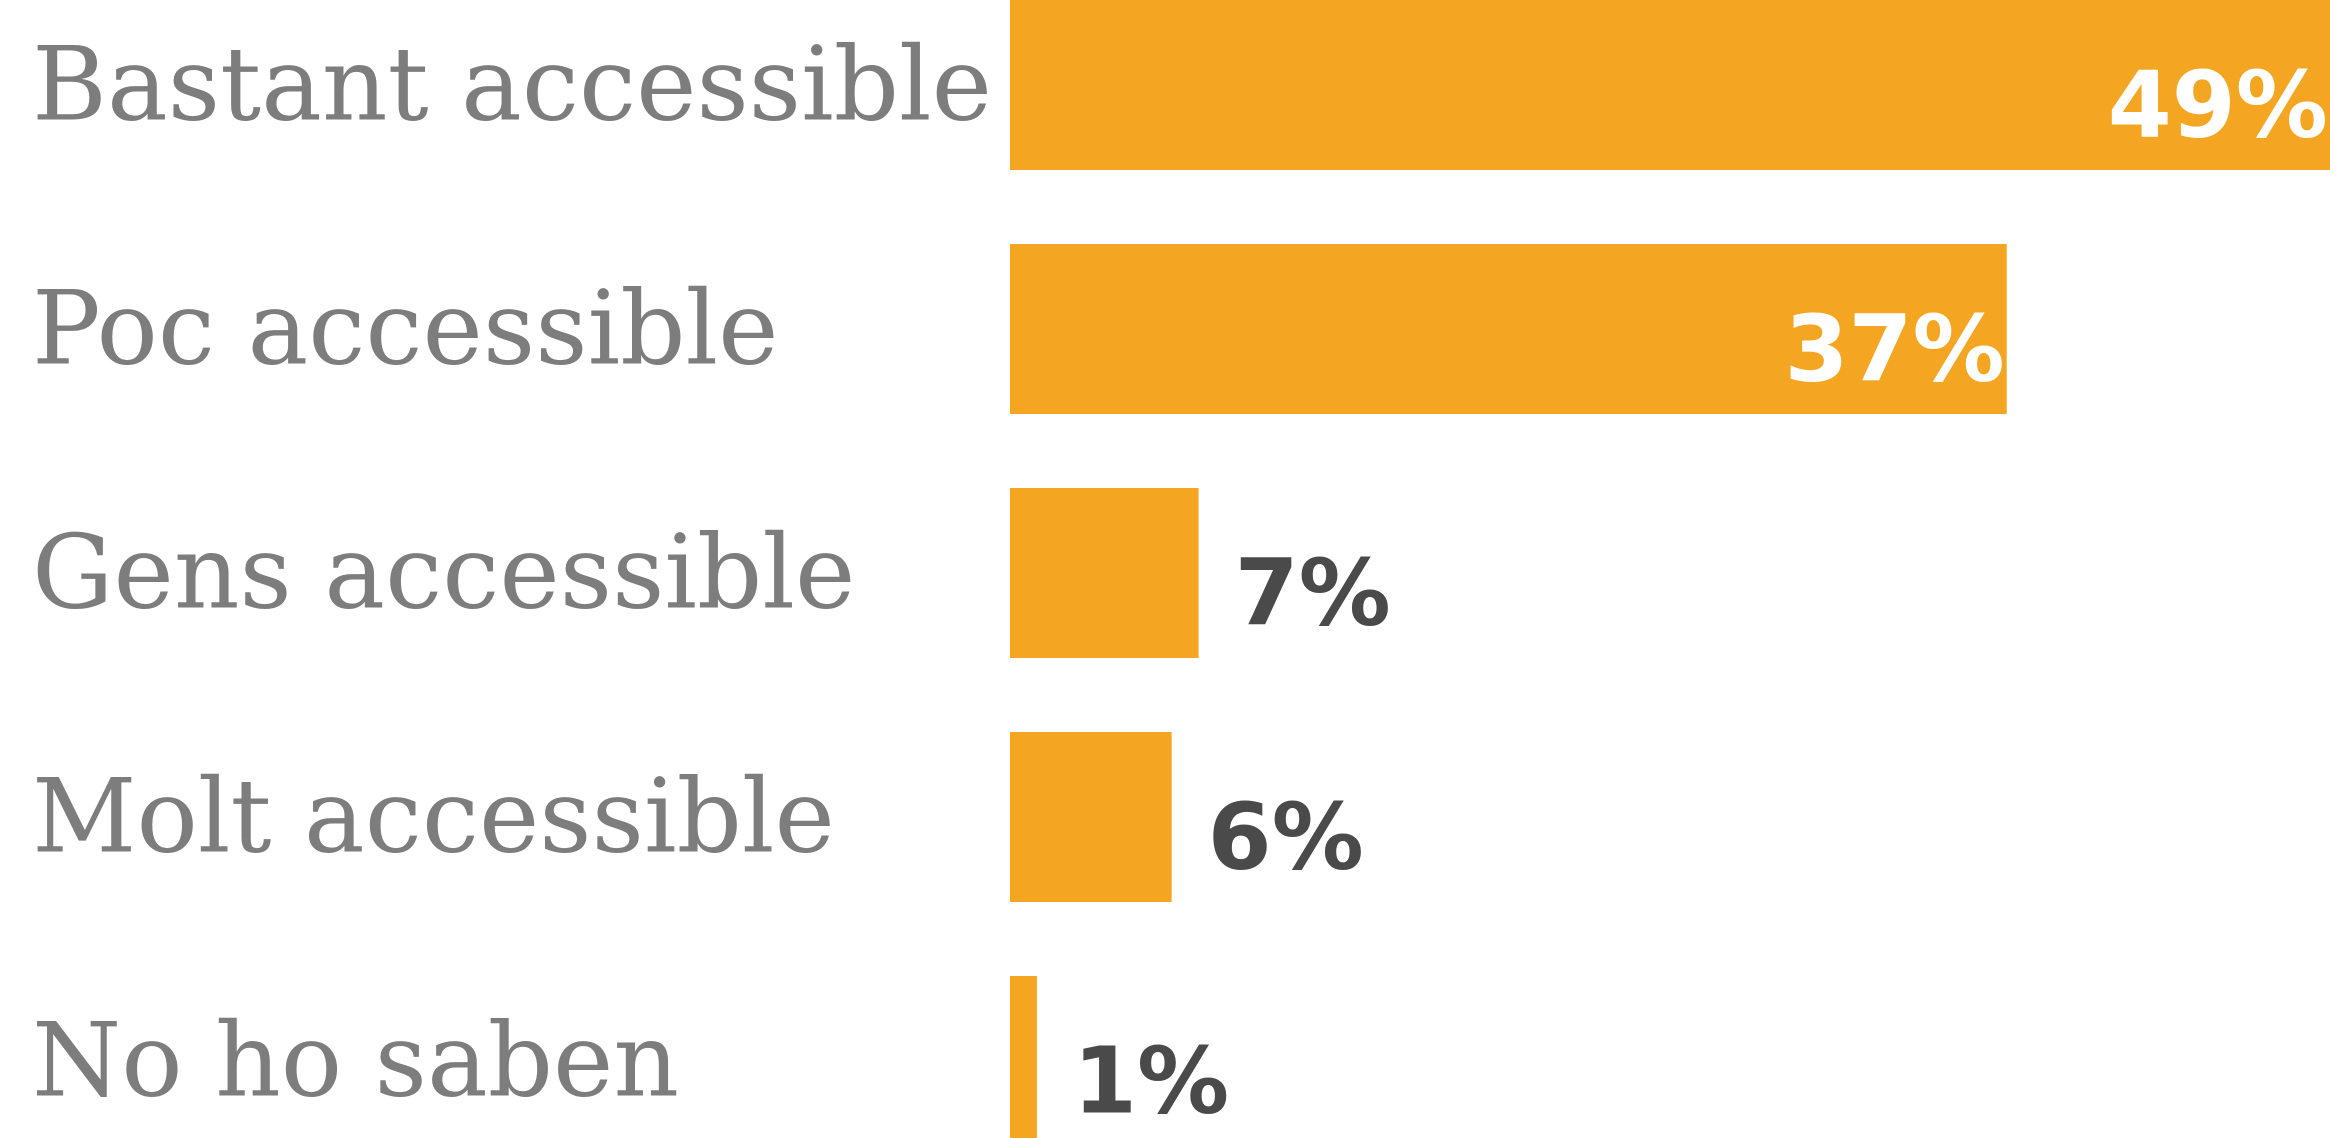 This screenshot has height=1138, width=2330. I want to click on category-label-bastant-accessible: Bastant accessible, so click(512, 85).